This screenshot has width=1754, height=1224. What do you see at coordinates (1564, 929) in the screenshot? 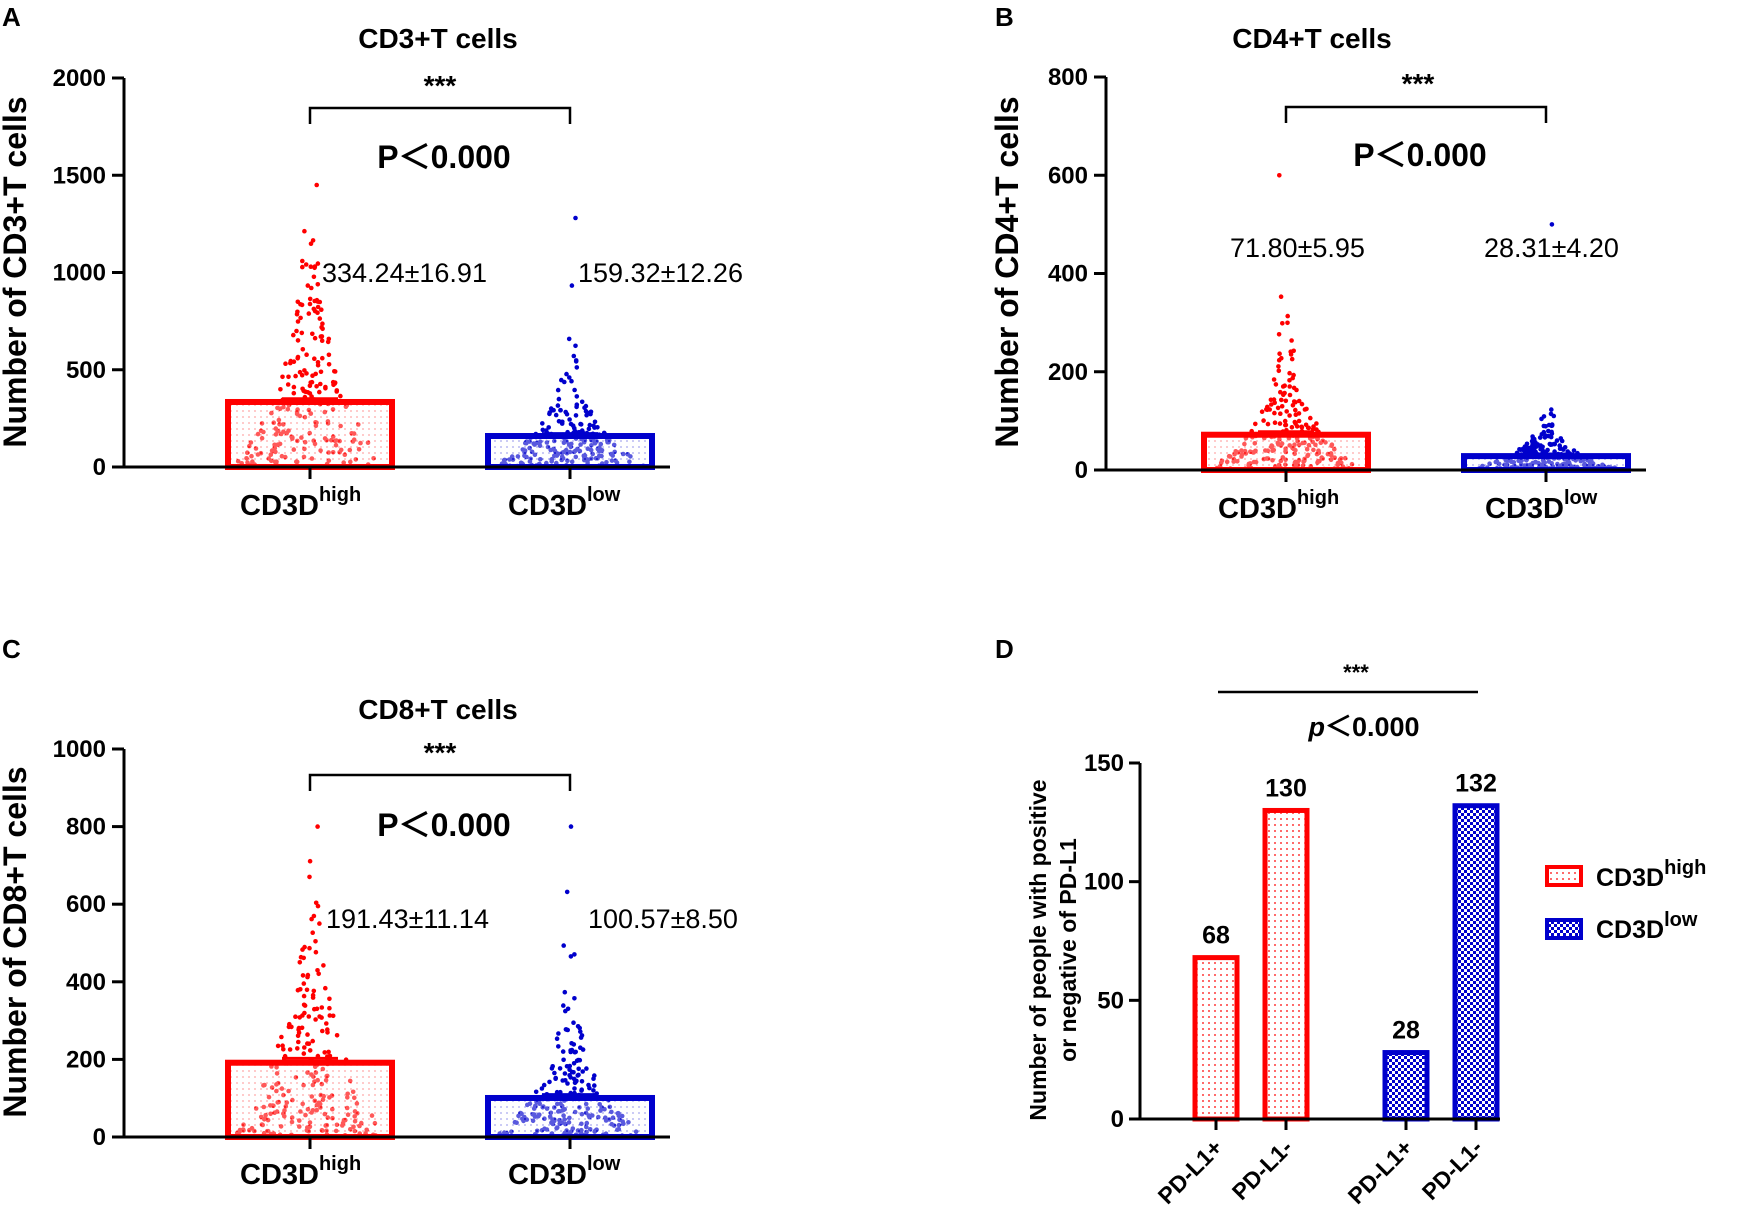
I see `legend-swatch-low` at bounding box center [1564, 929].